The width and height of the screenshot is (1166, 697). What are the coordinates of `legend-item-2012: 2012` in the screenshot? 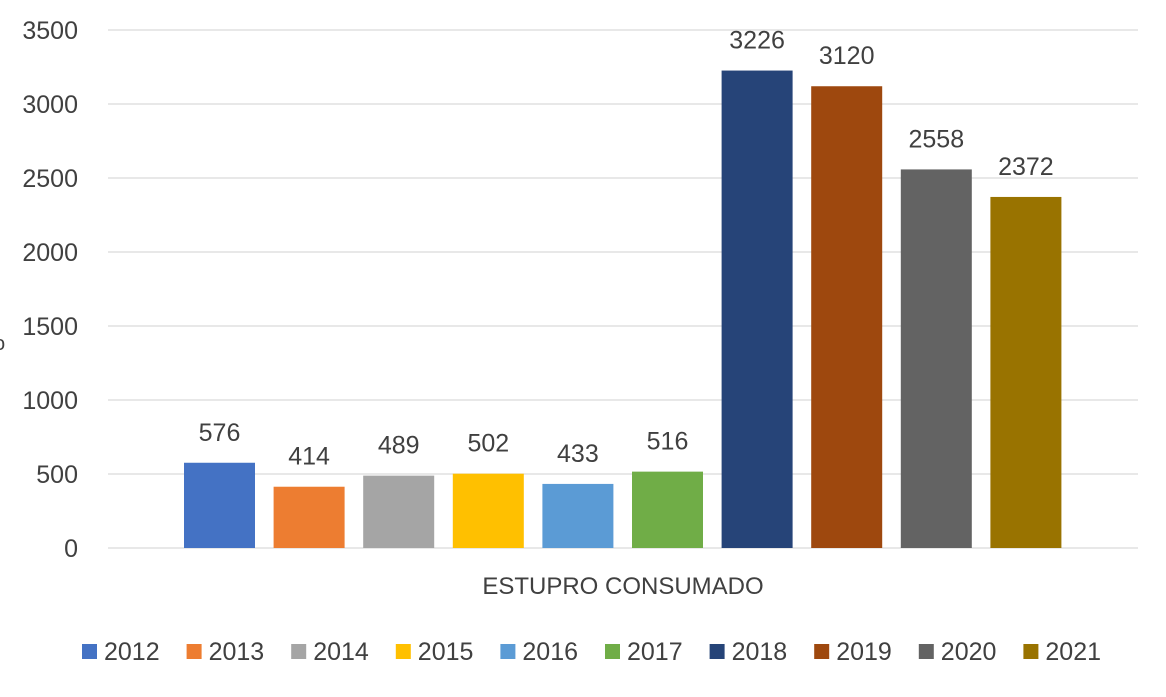 It's located at (121, 652).